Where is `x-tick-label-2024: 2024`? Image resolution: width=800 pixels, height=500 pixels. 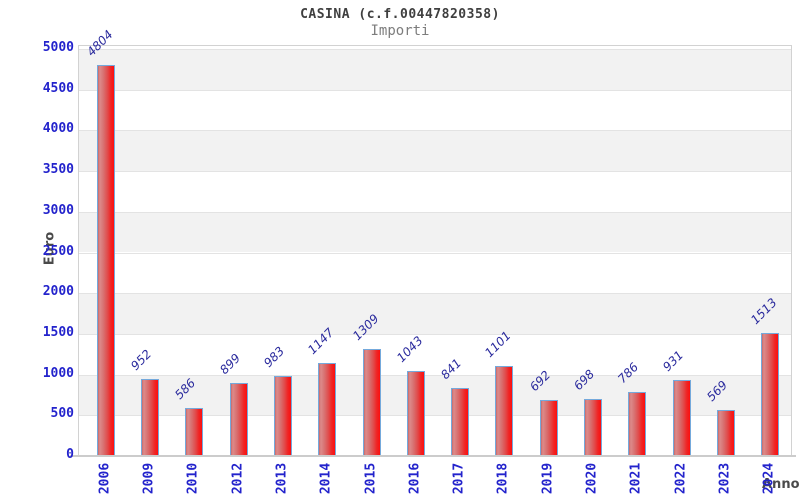 x-tick-label-2024: 2024 is located at coordinates (769, 478).